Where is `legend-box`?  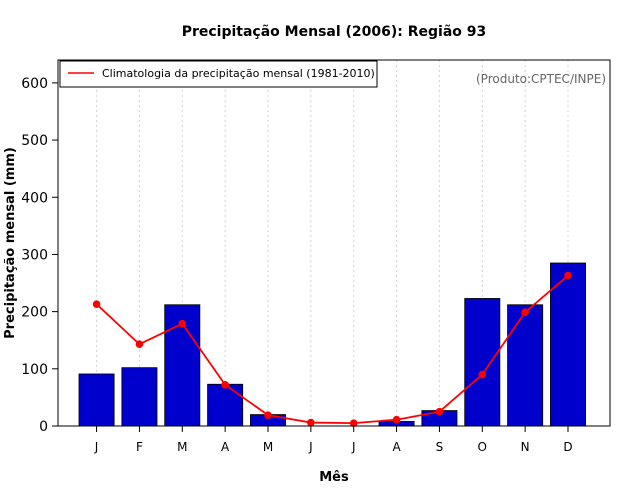
legend-box is located at coordinates (218, 74).